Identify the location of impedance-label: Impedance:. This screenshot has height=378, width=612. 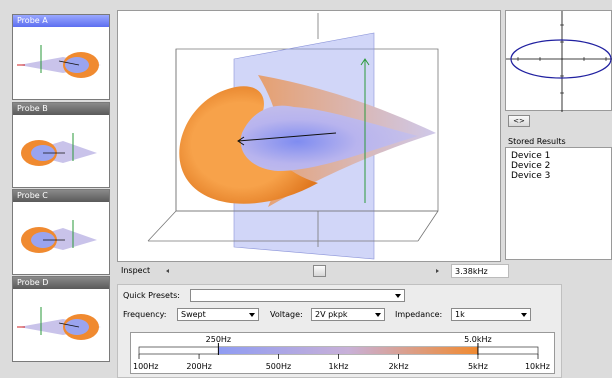
(419, 314).